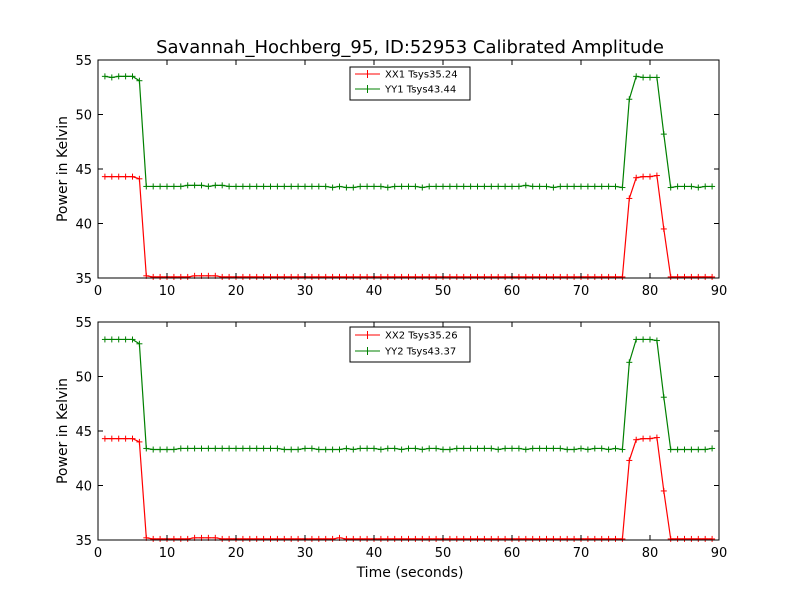 This screenshot has width=800, height=600. Describe the element at coordinates (98, 291) in the screenshot. I see `x-tick-label: 0` at that location.